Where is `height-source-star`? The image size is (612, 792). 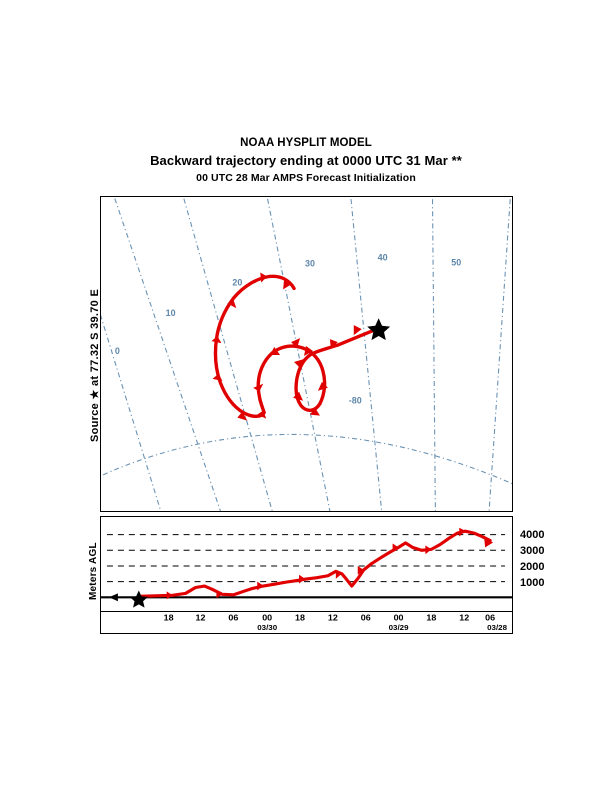
height-source-star is located at coordinates (138, 599).